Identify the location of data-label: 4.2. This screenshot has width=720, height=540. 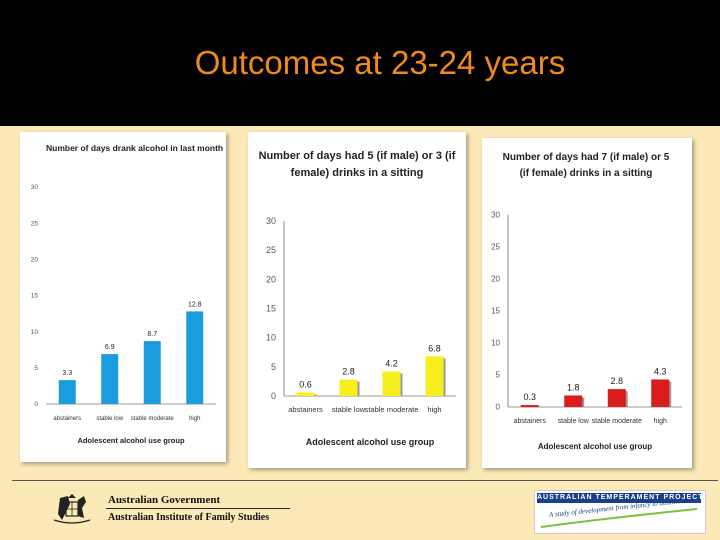
(391, 364).